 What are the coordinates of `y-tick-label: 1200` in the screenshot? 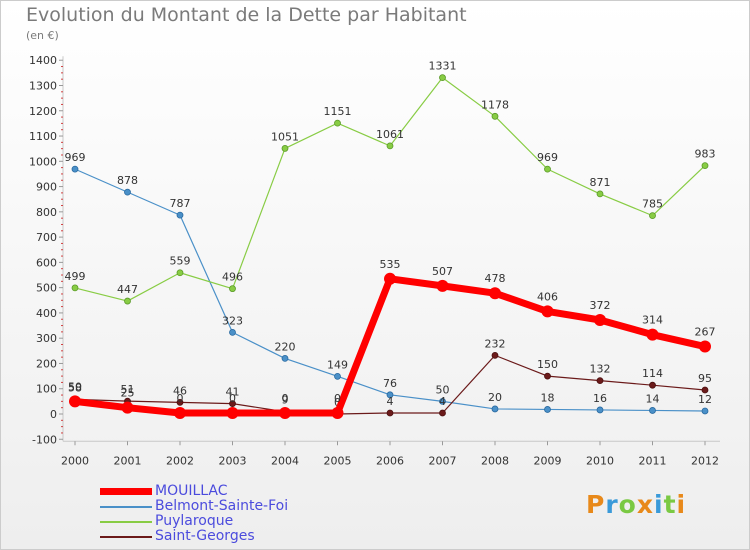 It's located at (43, 111).